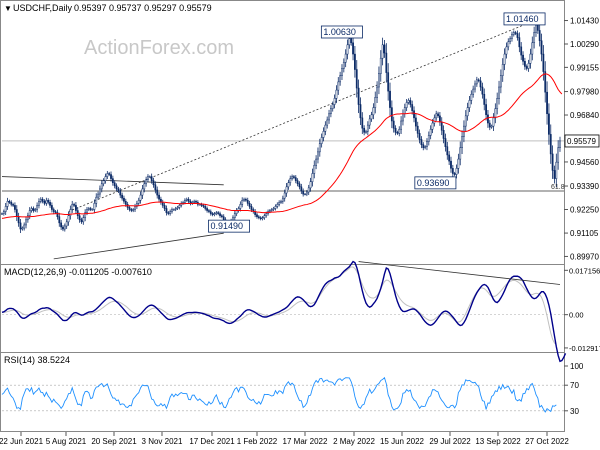 This screenshot has height=450, width=600. I want to click on time-tick-label: 1 Feb 2022, so click(257, 441).